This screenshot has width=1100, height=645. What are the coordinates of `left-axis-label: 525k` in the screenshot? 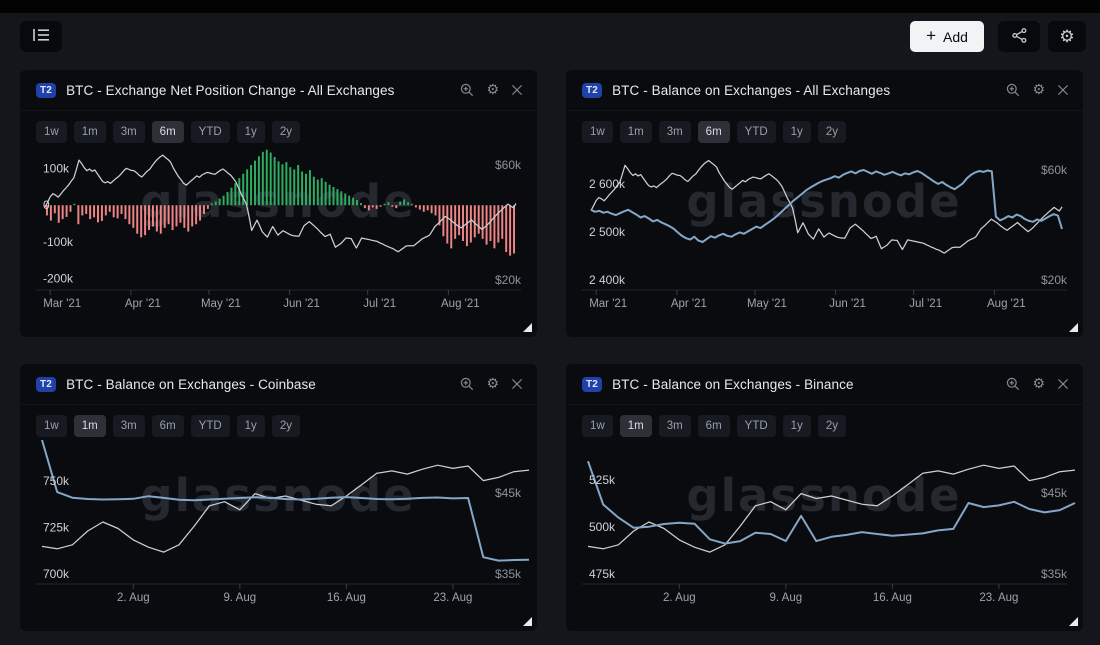 It's located at (602, 480).